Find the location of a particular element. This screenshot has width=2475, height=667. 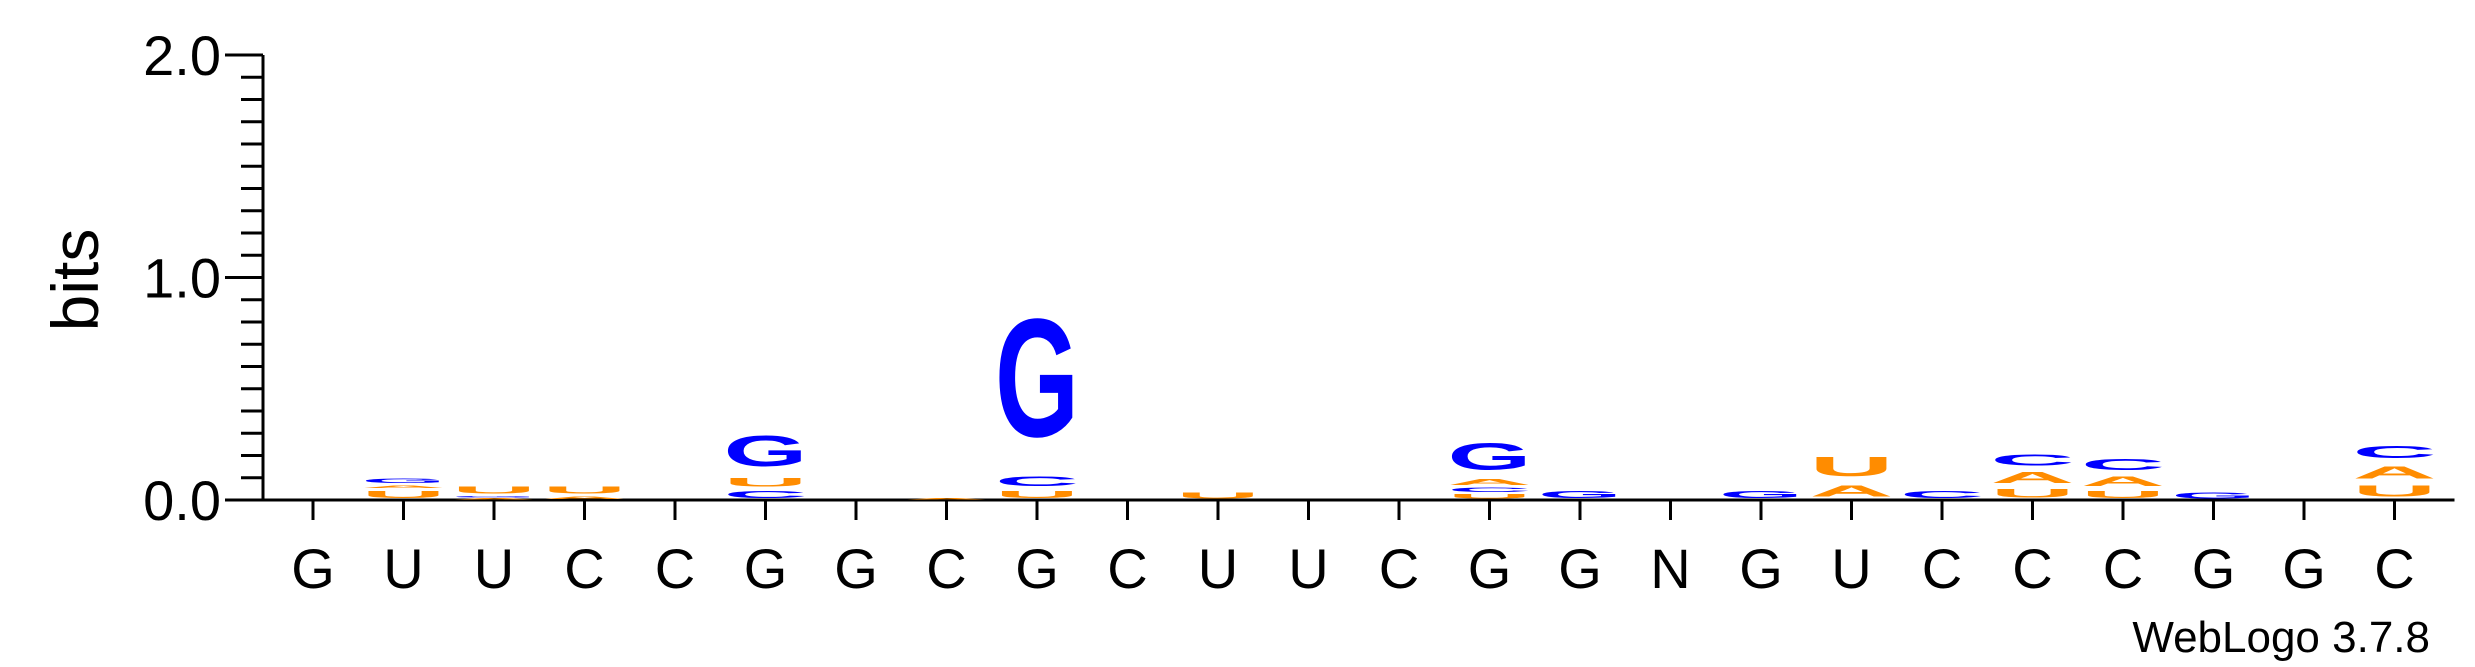

y-axis: 0.0 1.0 2.0 is located at coordinates (204, 278).